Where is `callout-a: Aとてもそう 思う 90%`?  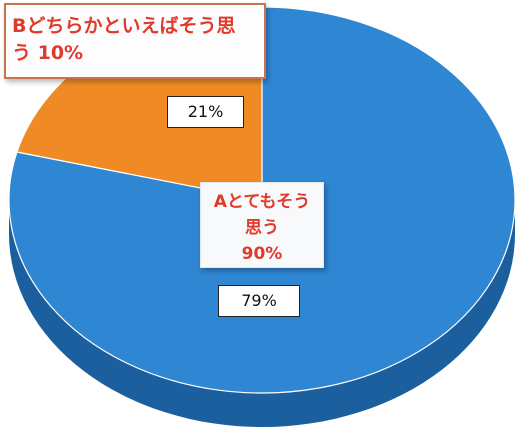 callout-a: Aとてもそう 思う 90% is located at coordinates (262, 225).